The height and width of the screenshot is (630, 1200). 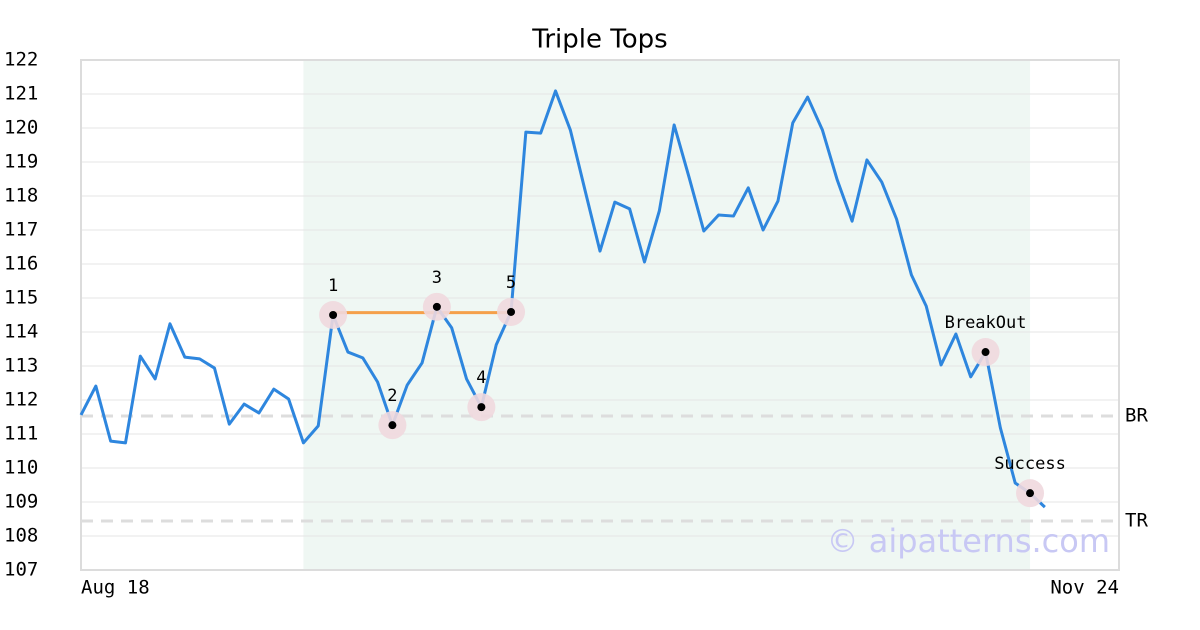 What do you see at coordinates (986, 323) in the screenshot?
I see `point-label: BreakOut` at bounding box center [986, 323].